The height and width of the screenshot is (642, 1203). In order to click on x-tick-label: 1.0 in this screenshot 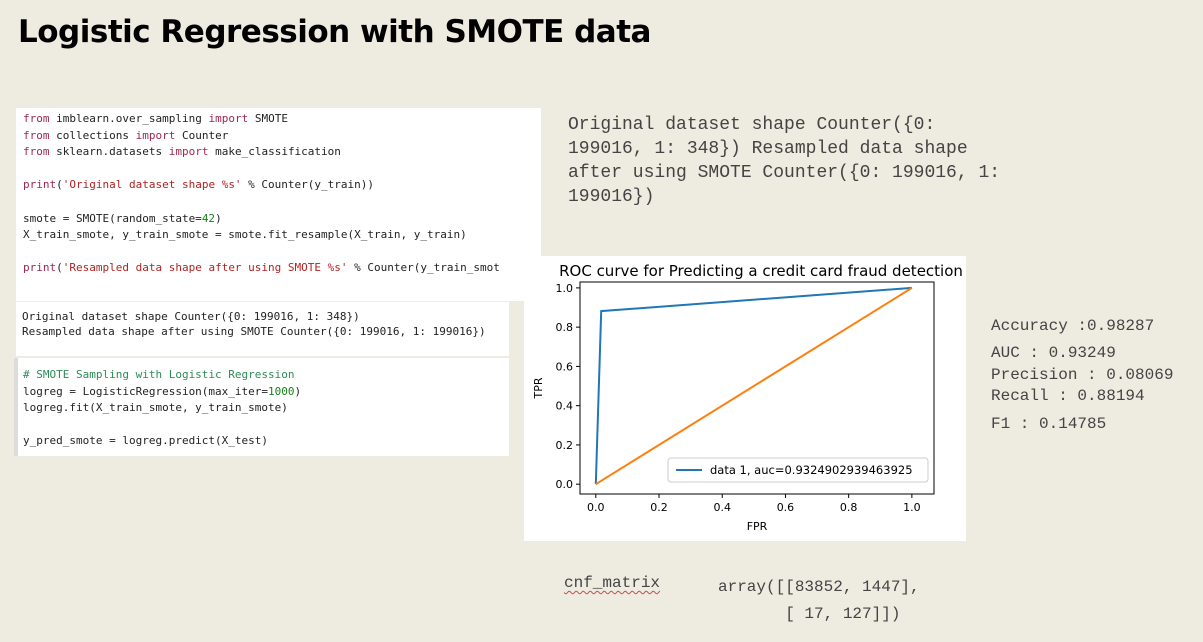, I will do `click(912, 507)`.